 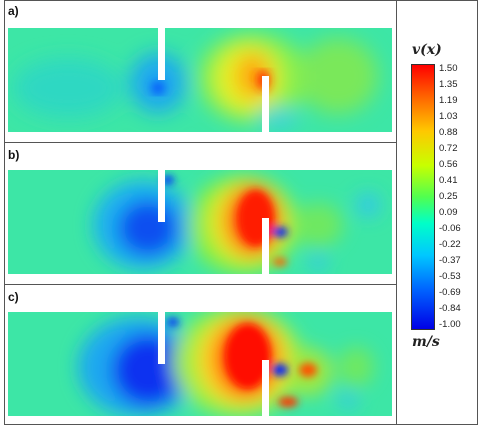 I want to click on colorbar-tick-label: -0.37, so click(x=450, y=260).